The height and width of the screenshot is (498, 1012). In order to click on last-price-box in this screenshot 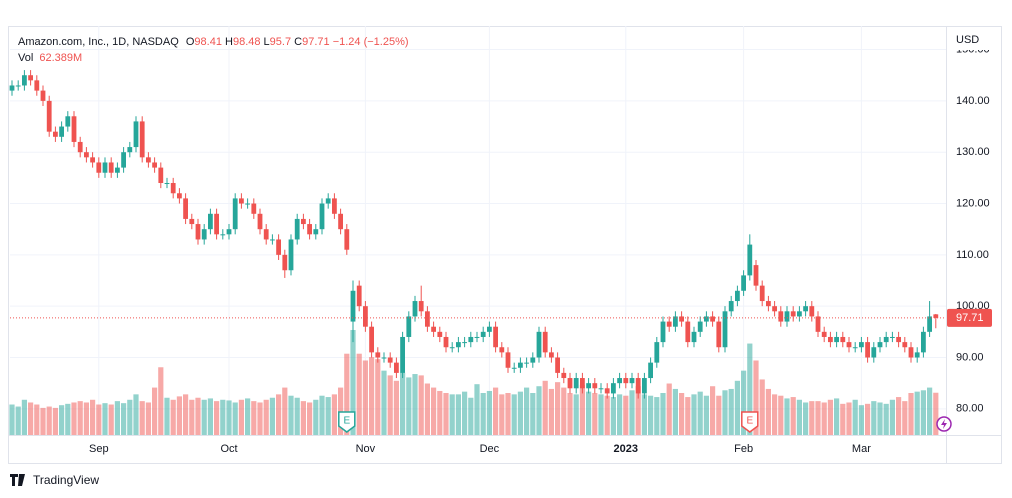, I will do `click(969, 317)`.